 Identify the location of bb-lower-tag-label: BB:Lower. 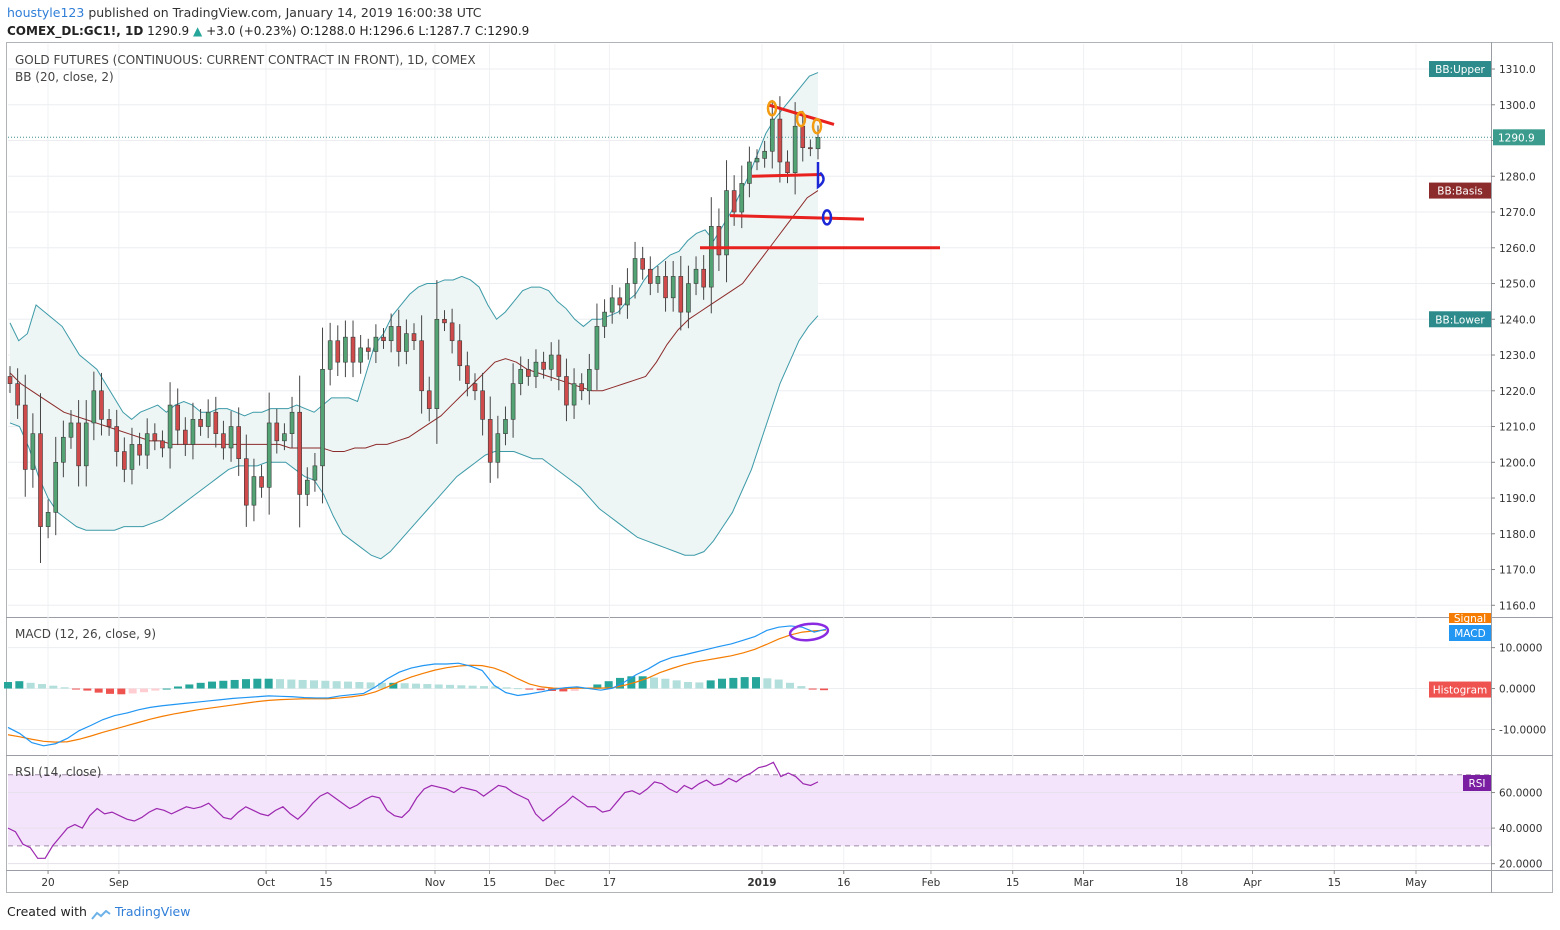
(1460, 320).